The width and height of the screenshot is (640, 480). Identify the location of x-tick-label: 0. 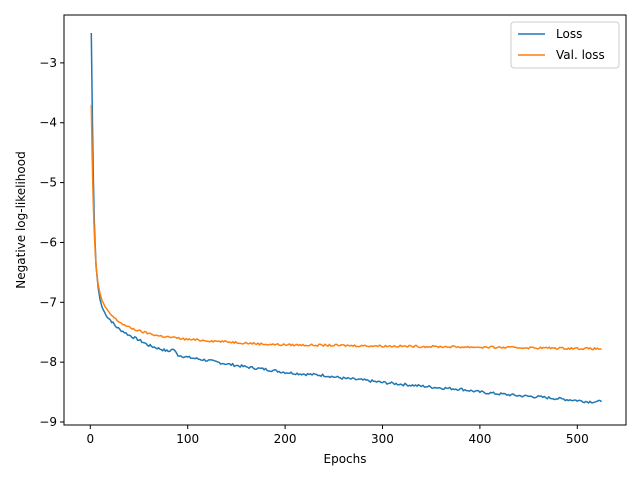
(90, 439).